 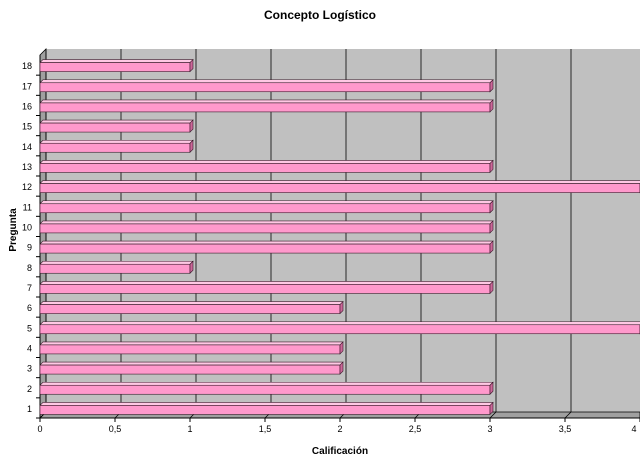 What do you see at coordinates (27, 207) in the screenshot?
I see `y-tick-label: 11` at bounding box center [27, 207].